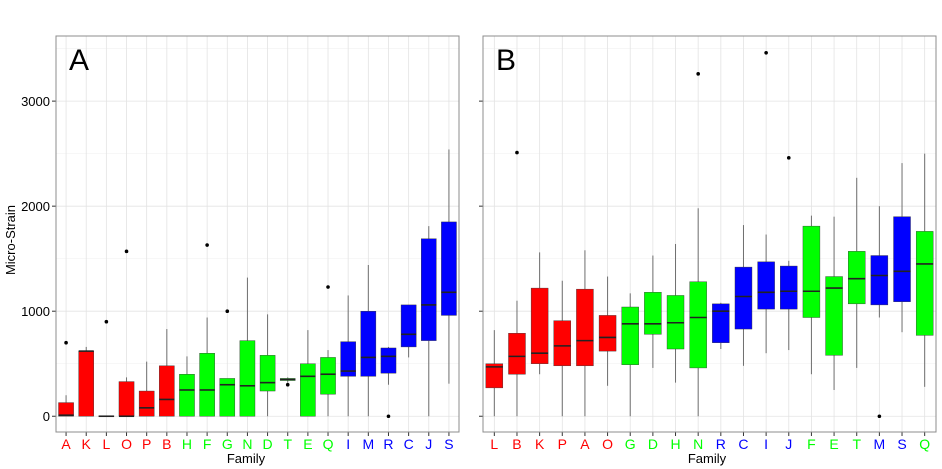 This screenshot has width=942, height=469. I want to click on box-s, so click(902, 248).